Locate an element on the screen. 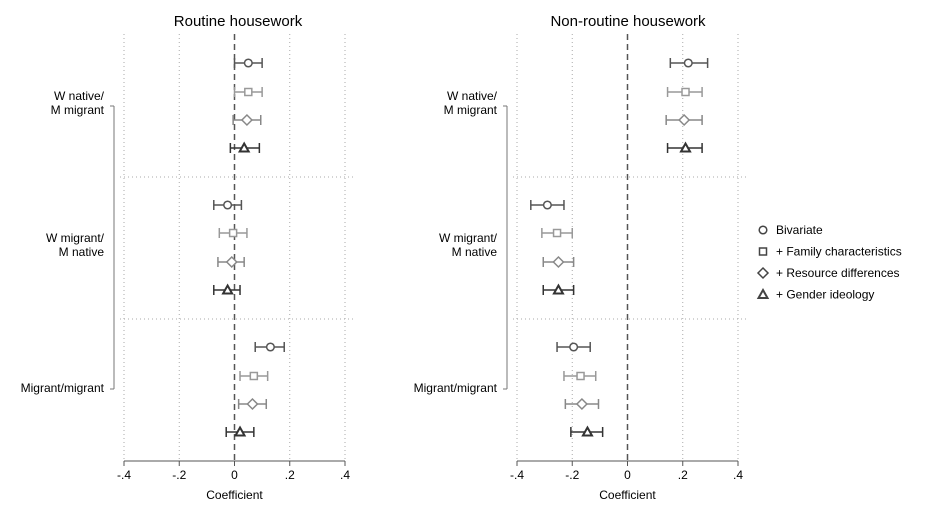 Image resolution: width=944 pixels, height=508 pixels. panel-title: Non-routine housework is located at coordinates (628, 21).